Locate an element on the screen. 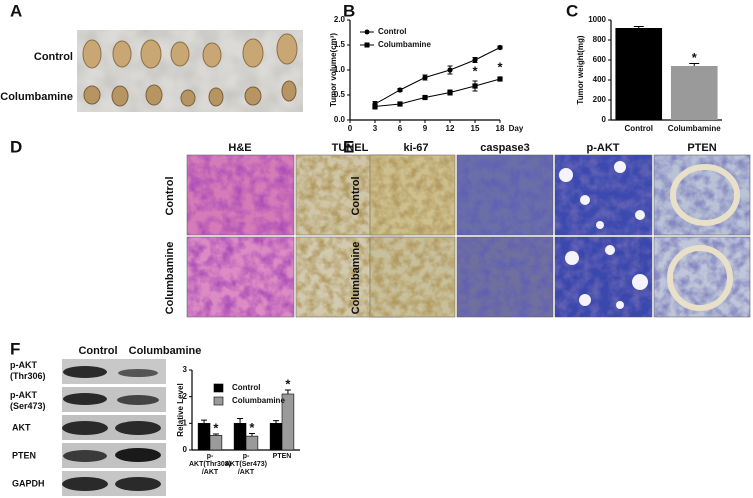 Image resolution: width=753 pixels, height=498 pixels. panel-label: D is located at coordinates (16, 146).